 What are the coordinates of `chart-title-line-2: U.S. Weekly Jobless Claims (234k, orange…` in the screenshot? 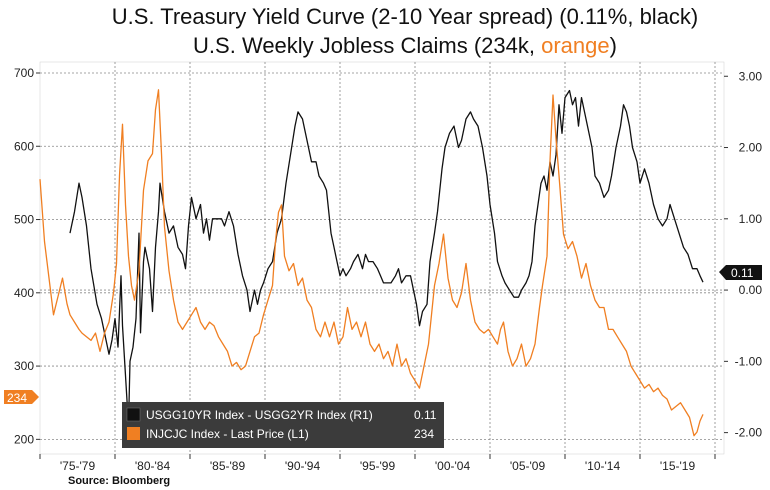 It's located at (405, 45).